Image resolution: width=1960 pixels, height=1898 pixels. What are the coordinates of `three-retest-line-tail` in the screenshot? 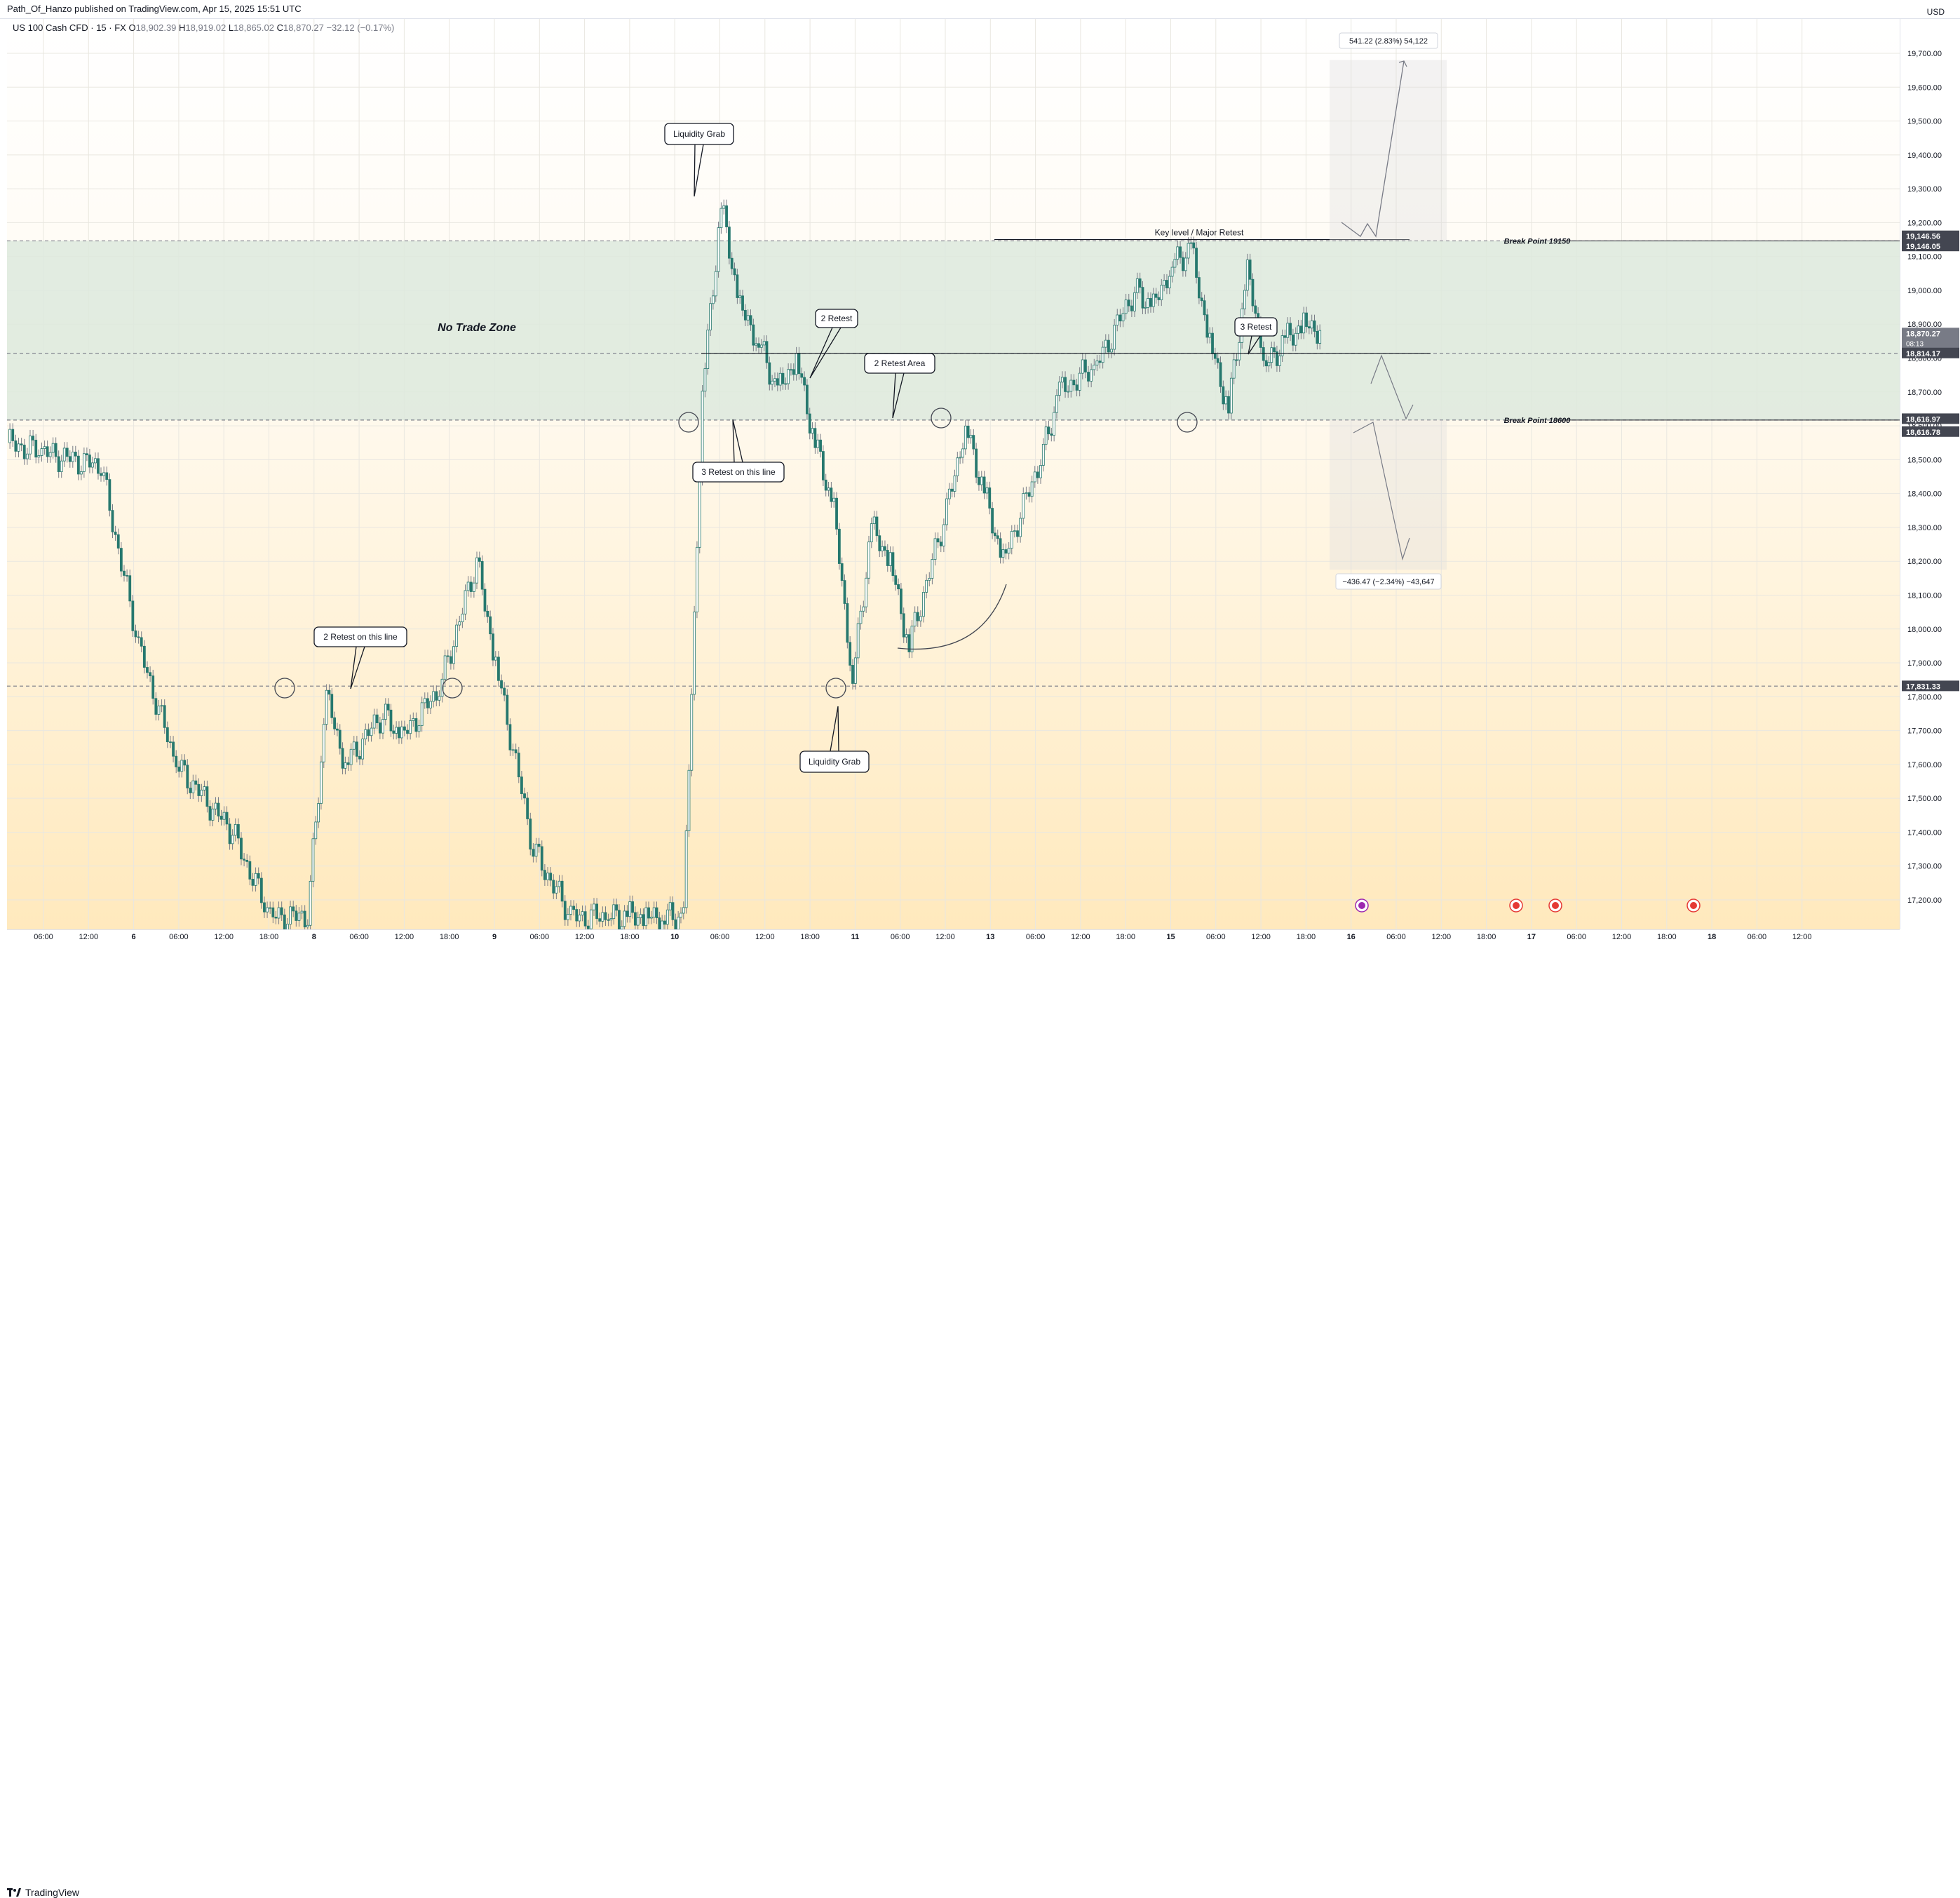 It's located at (738, 441).